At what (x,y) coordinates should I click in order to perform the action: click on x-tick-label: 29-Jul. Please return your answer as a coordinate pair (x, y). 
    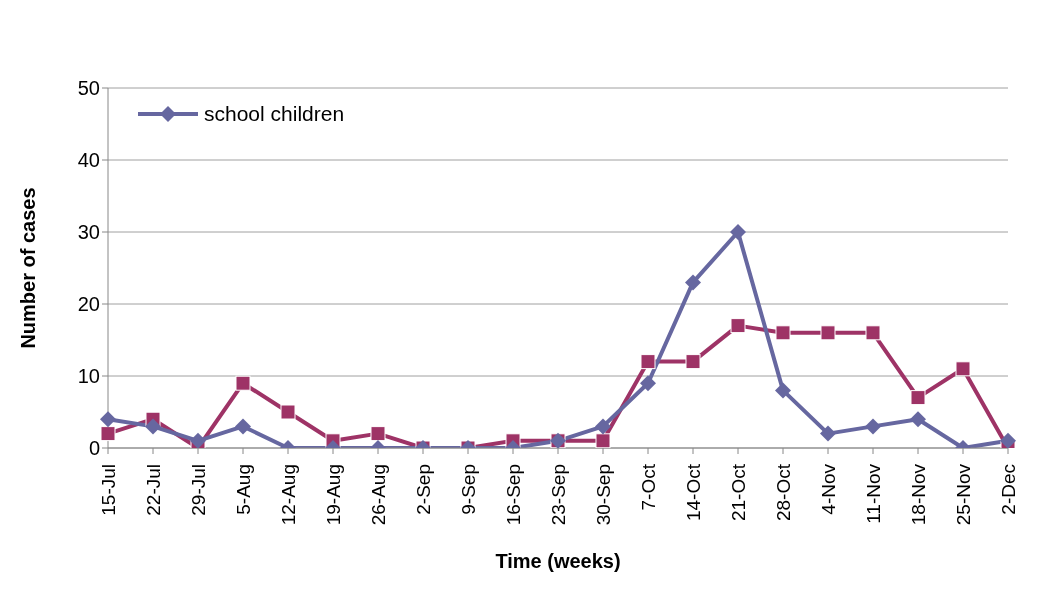
    Looking at the image, I should click on (198, 490).